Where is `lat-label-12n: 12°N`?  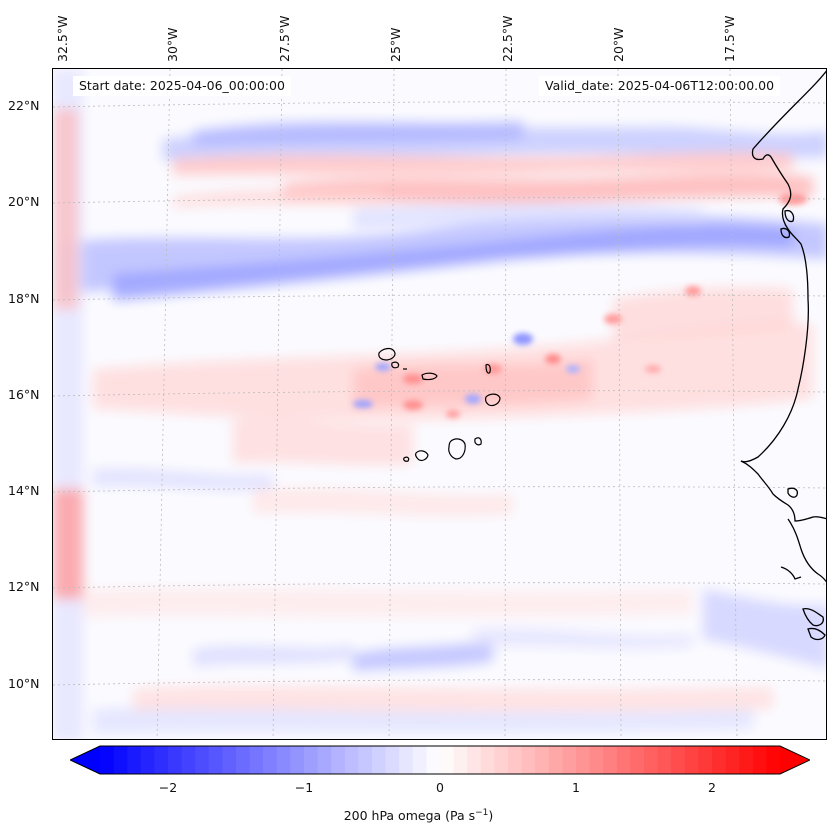
lat-label-12n: 12°N is located at coordinates (24, 586).